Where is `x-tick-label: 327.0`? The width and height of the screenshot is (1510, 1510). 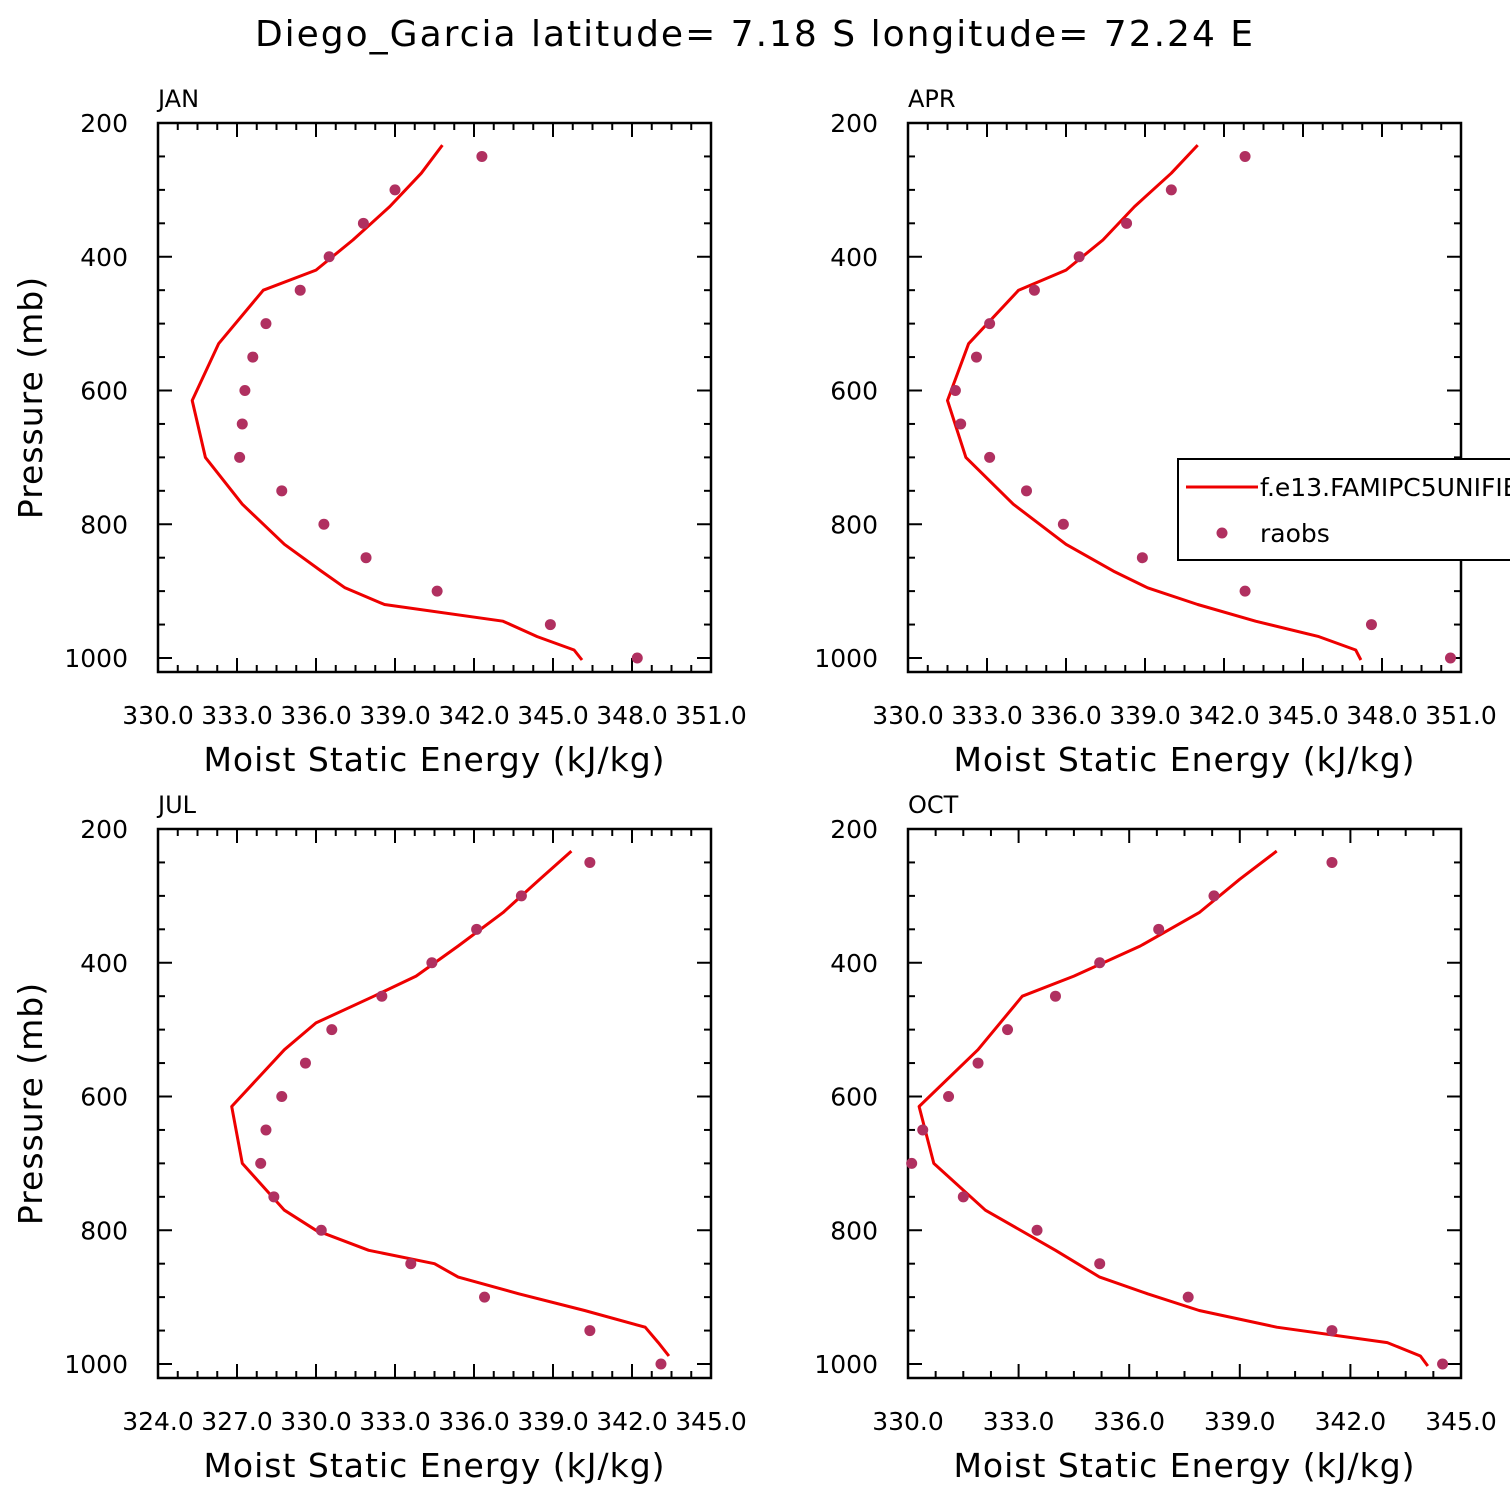
x-tick-label: 327.0 is located at coordinates (237, 1421).